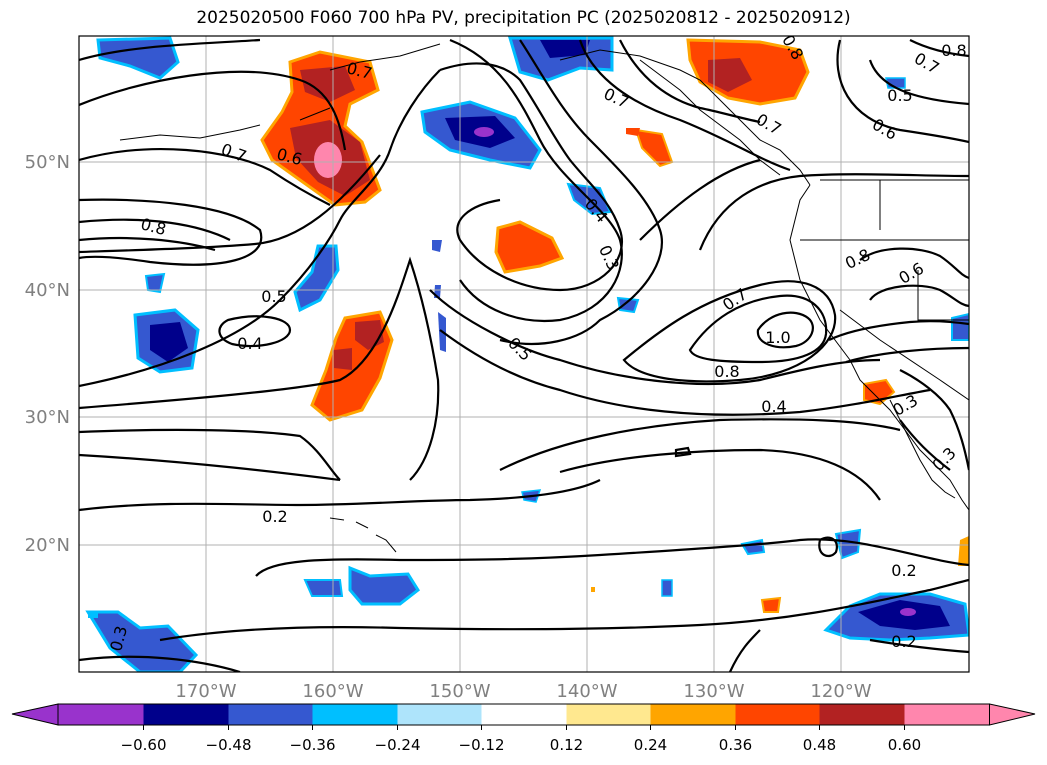 The image size is (1047, 765). What do you see at coordinates (1012, 714) in the screenshot?
I see `colorbar-extend-high` at bounding box center [1012, 714].